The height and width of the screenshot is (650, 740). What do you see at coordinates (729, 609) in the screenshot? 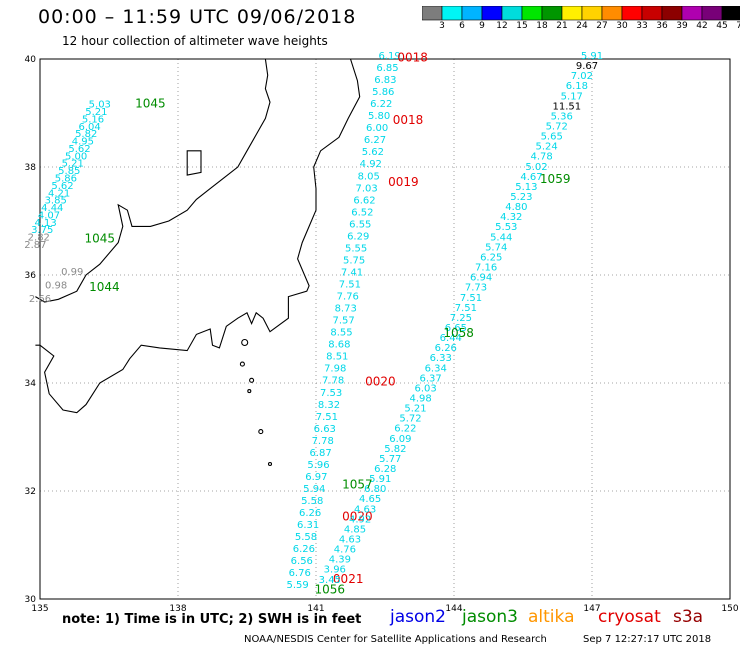
I see `x-tick-label: 150` at bounding box center [729, 609].